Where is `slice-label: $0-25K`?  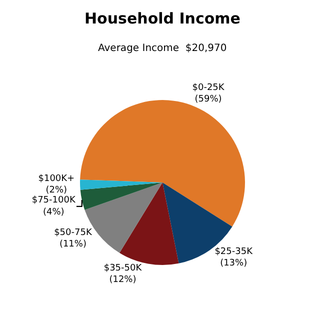
slice-label: $0-25K is located at coordinates (209, 87).